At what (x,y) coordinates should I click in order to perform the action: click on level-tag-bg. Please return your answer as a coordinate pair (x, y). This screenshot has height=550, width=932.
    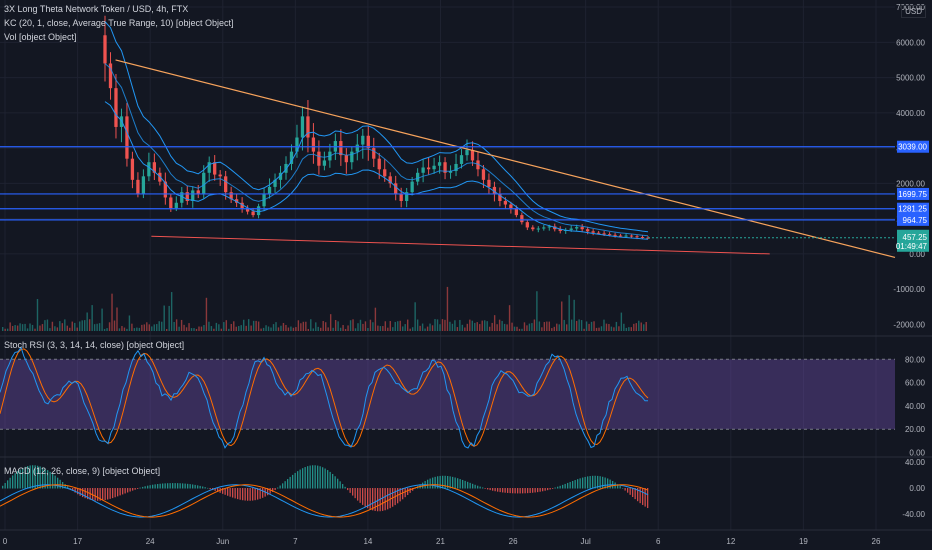
    Looking at the image, I should click on (913, 193).